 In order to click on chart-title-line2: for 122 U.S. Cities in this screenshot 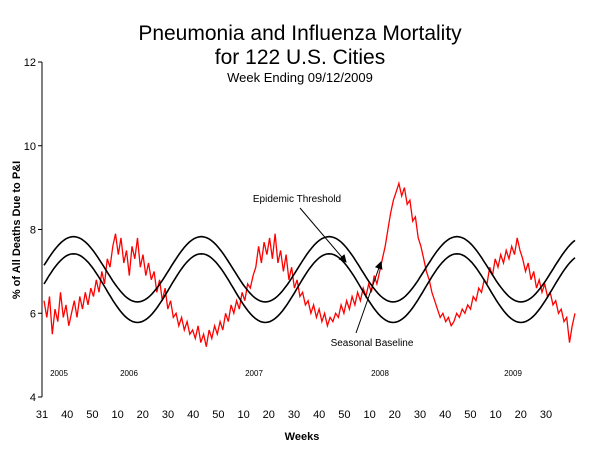, I will do `click(300, 57)`.